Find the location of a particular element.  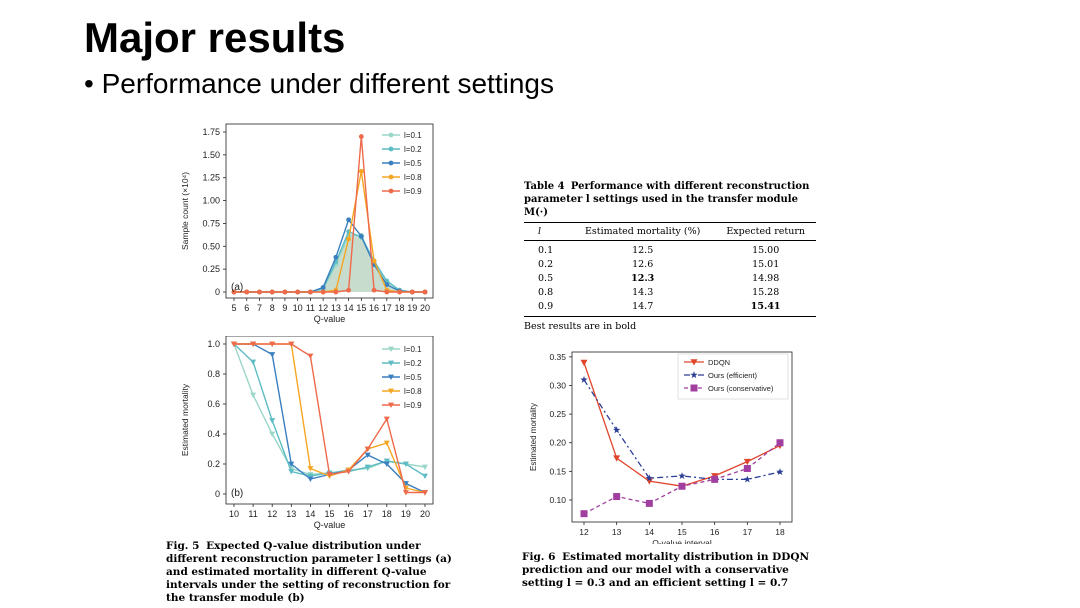

legend-label: l=0.5 is located at coordinates (413, 163).